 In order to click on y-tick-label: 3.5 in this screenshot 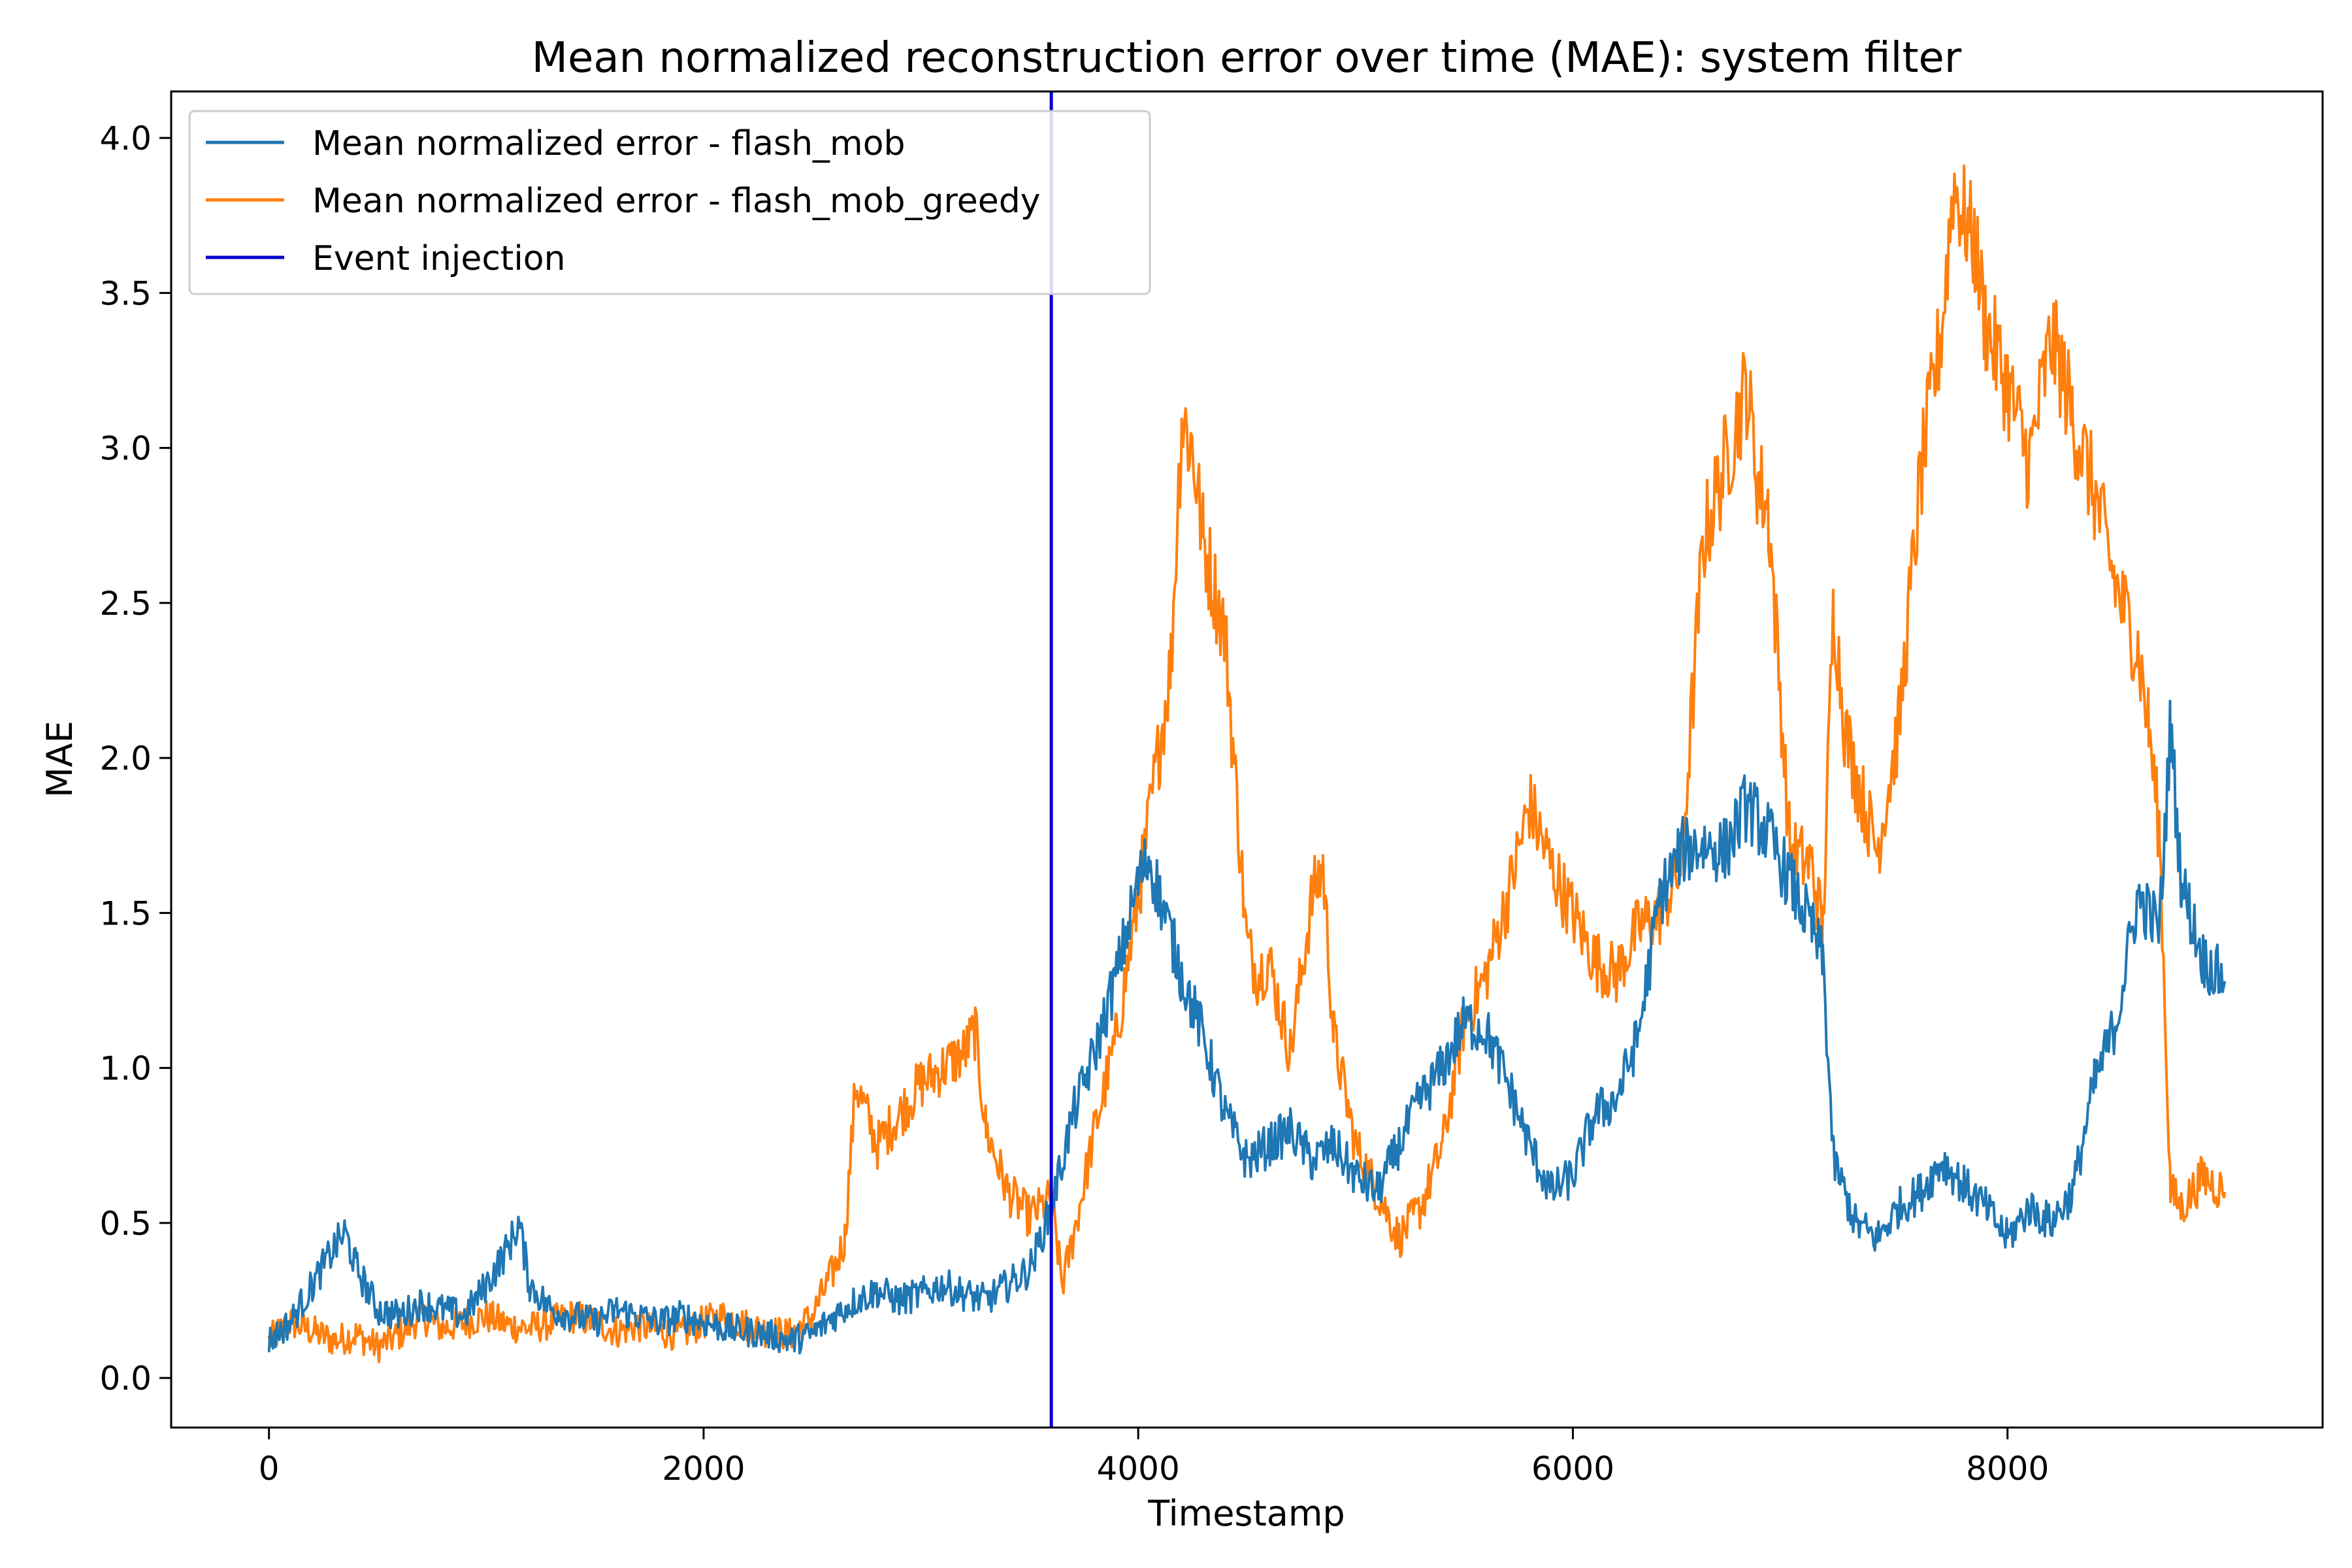, I will do `click(125, 293)`.